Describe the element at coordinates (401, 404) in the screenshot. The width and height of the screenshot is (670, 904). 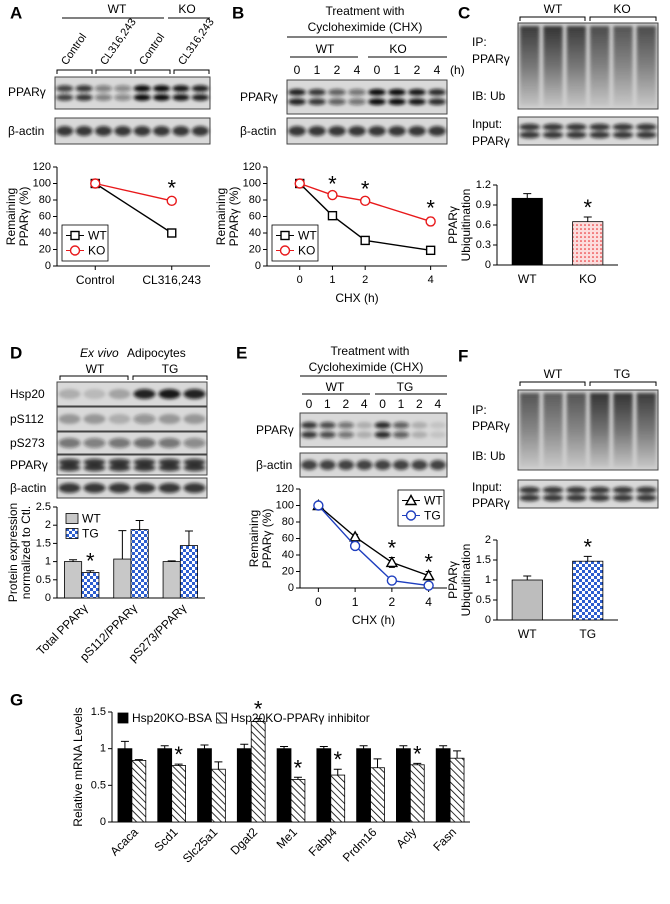
I see `lane-label: 1` at that location.